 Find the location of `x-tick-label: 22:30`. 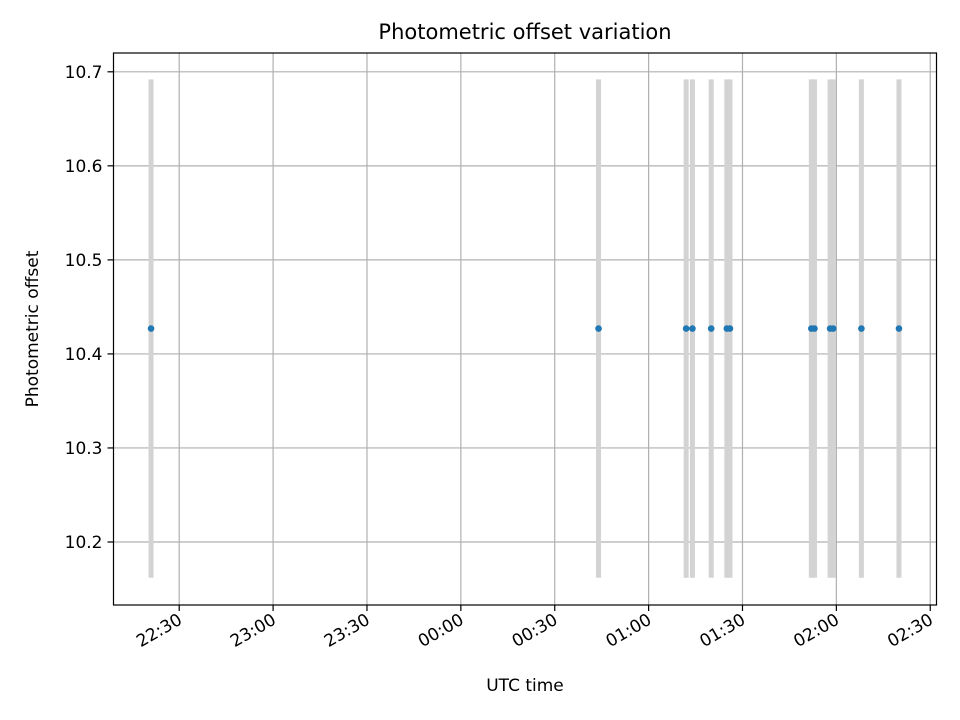

x-tick-label: 22:30 is located at coordinates (159, 631).